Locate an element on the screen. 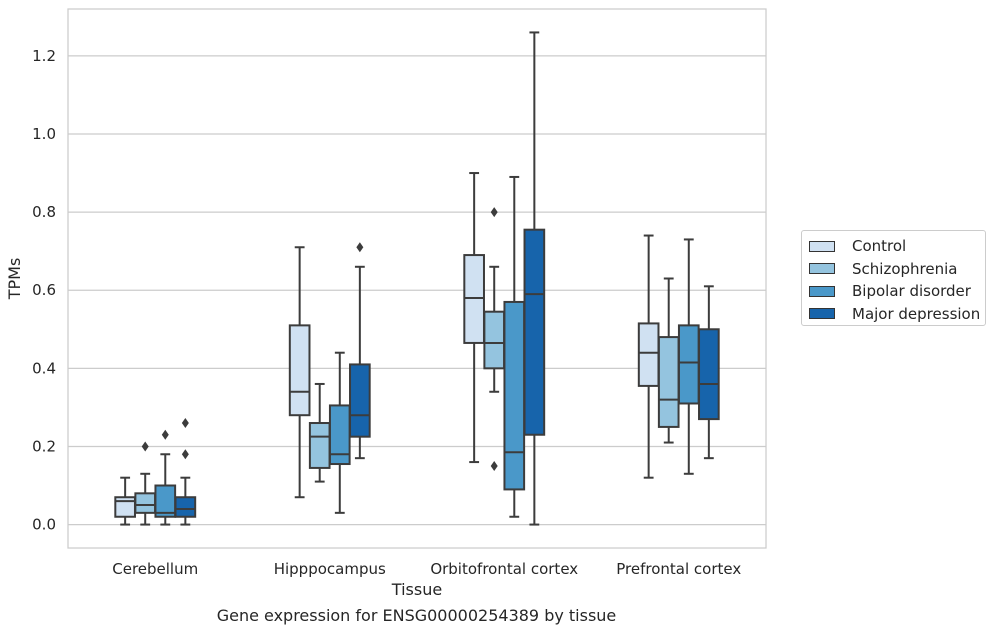  x-tick-label: Prefrontal cortex is located at coordinates (678, 569).